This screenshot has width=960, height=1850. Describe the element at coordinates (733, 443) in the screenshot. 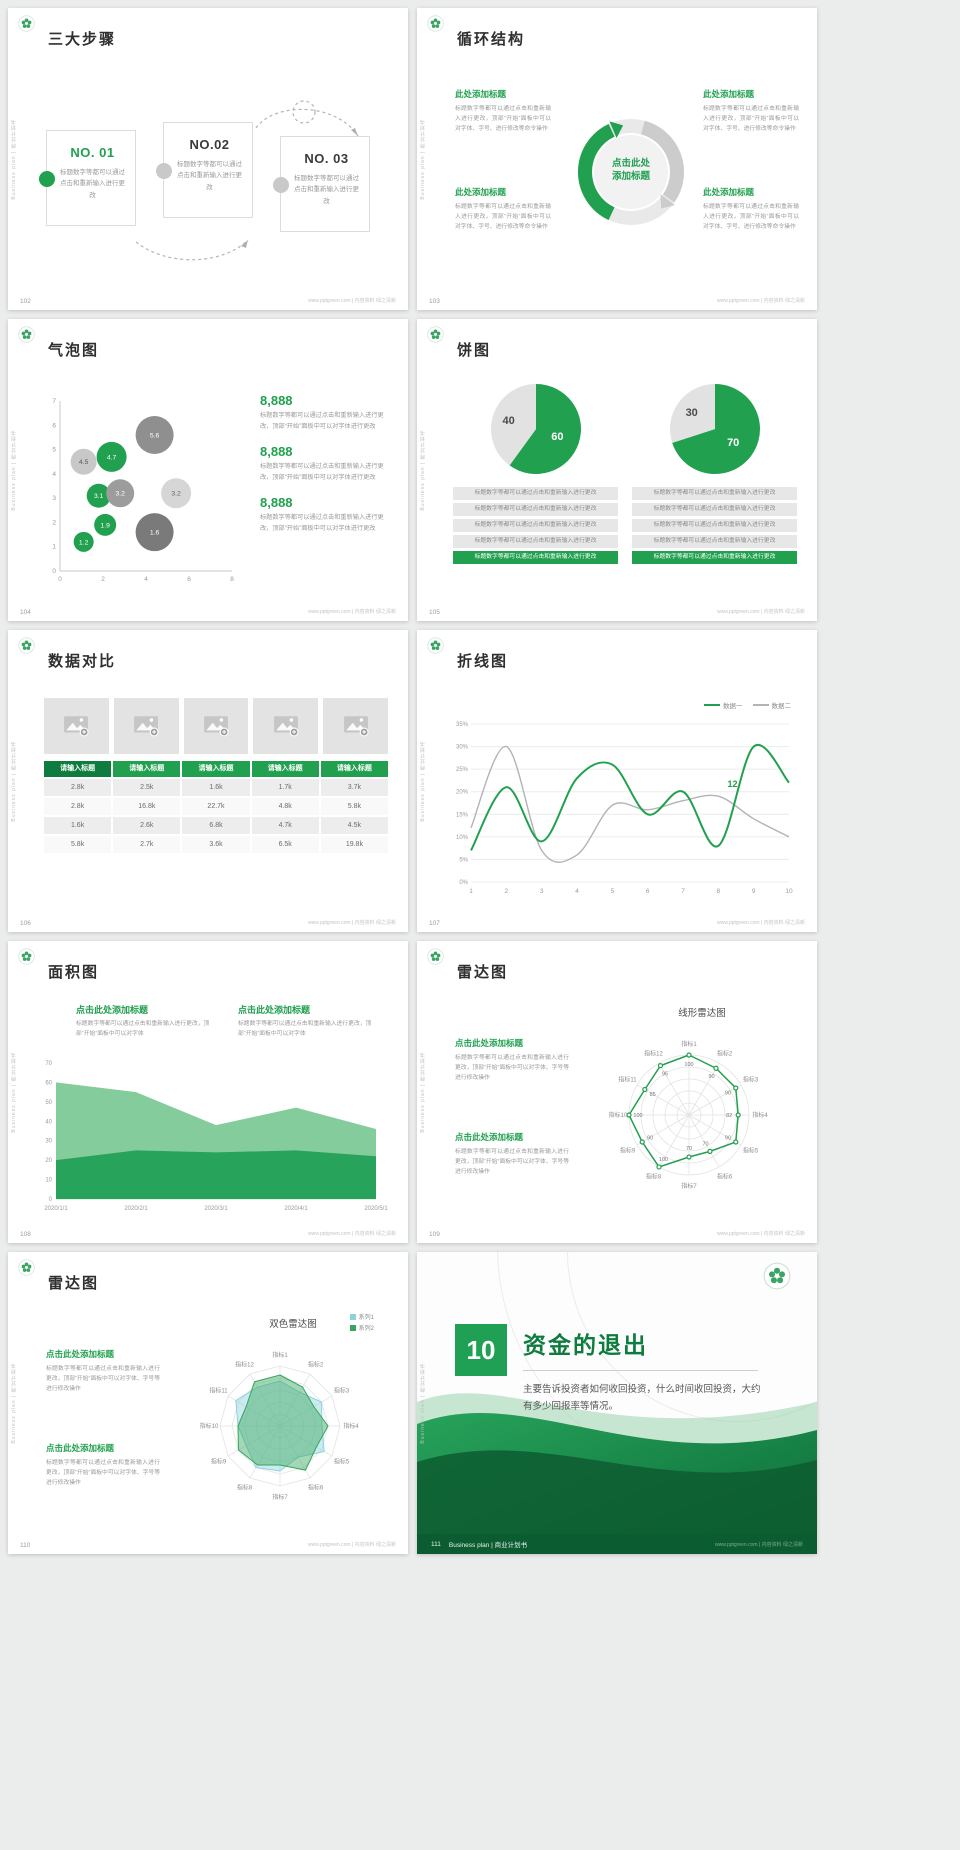

I see `svg-text: 70` at that location.